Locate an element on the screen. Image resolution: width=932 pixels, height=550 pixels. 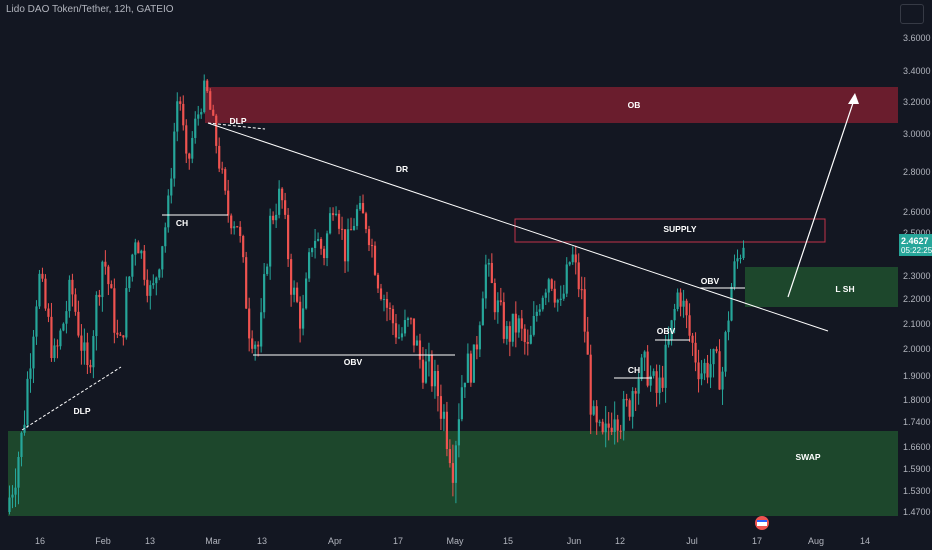
price-tick-label: 1.5900 is located at coordinates (917, 469).